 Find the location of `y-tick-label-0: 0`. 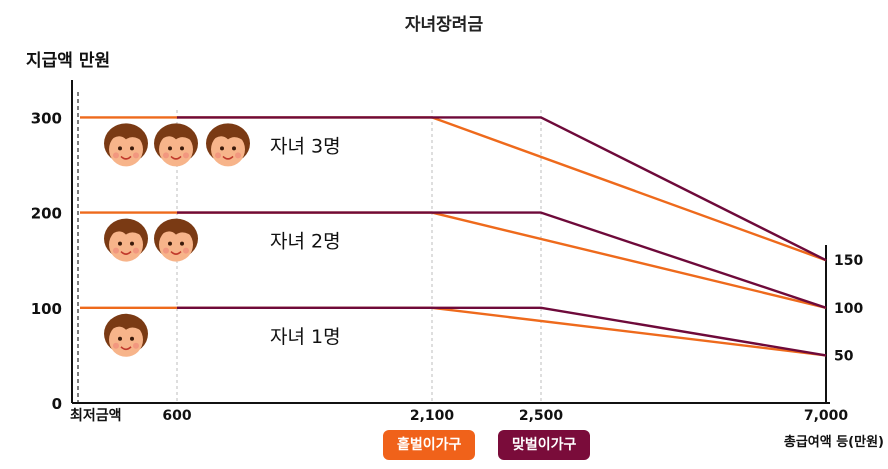

y-tick-label-0: 0 is located at coordinates (57, 404).